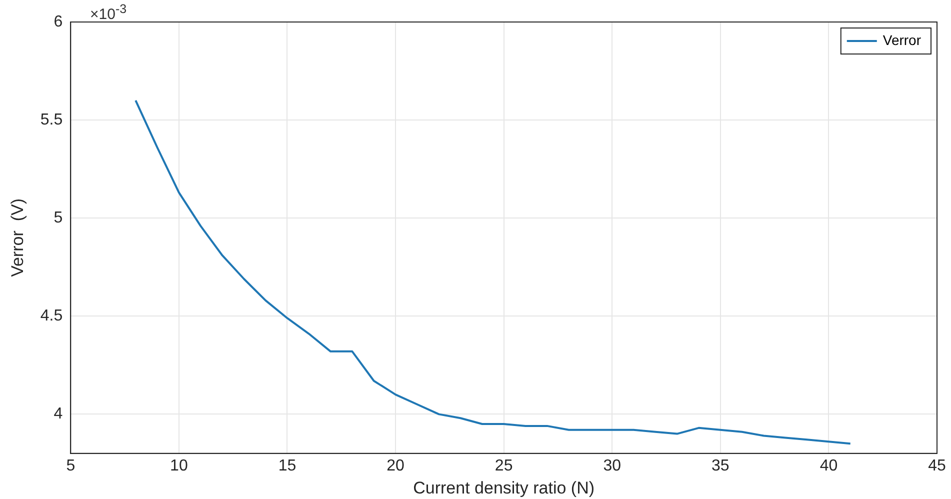 The height and width of the screenshot is (499, 951). Describe the element at coordinates (902, 40) in the screenshot. I see `legend-label: Verror` at that location.